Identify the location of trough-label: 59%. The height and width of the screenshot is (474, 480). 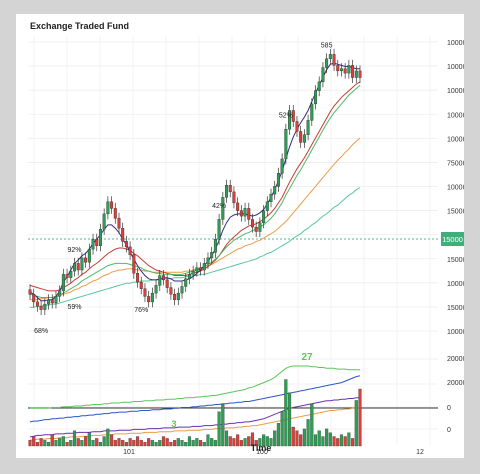
(74, 307).